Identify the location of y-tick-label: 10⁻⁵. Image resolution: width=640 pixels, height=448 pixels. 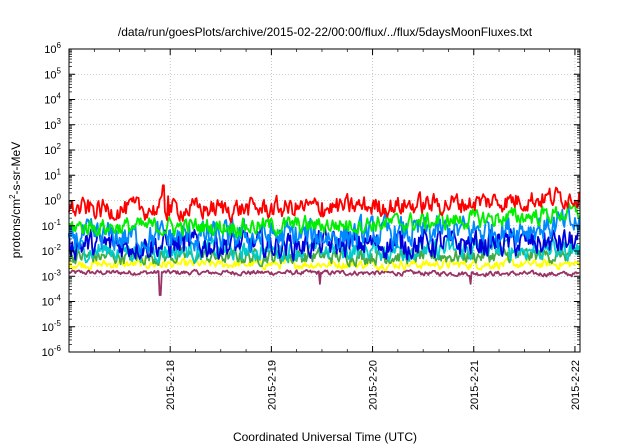
(52, 326).